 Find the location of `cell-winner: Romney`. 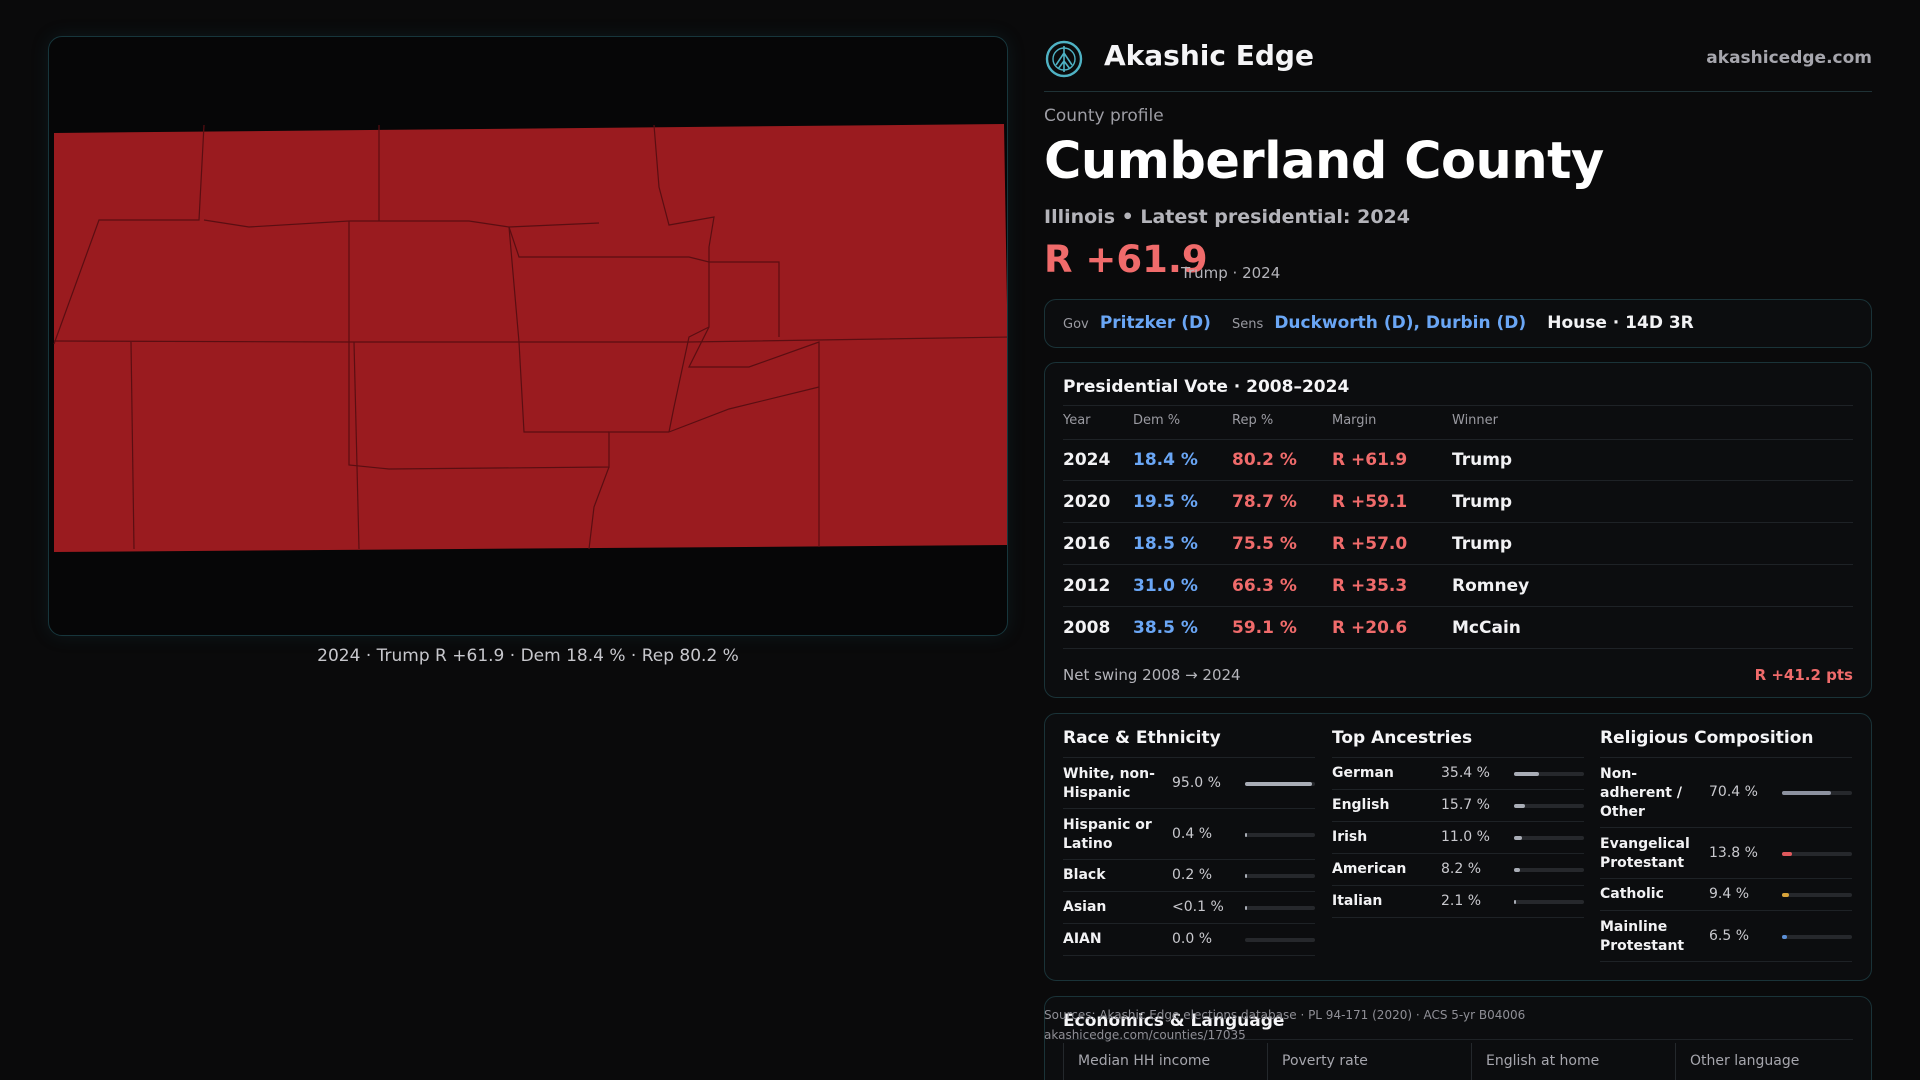

cell-winner: Romney is located at coordinates (1491, 586).